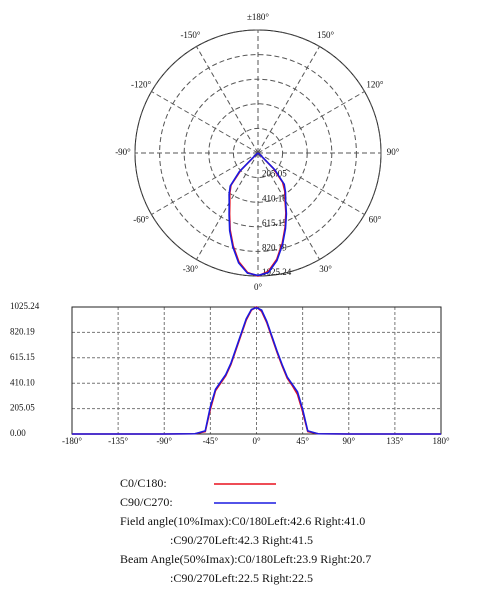 This screenshot has width=496, height=596. Describe the element at coordinates (22, 382) in the screenshot. I see `y-tick-label: 410.10` at that location.